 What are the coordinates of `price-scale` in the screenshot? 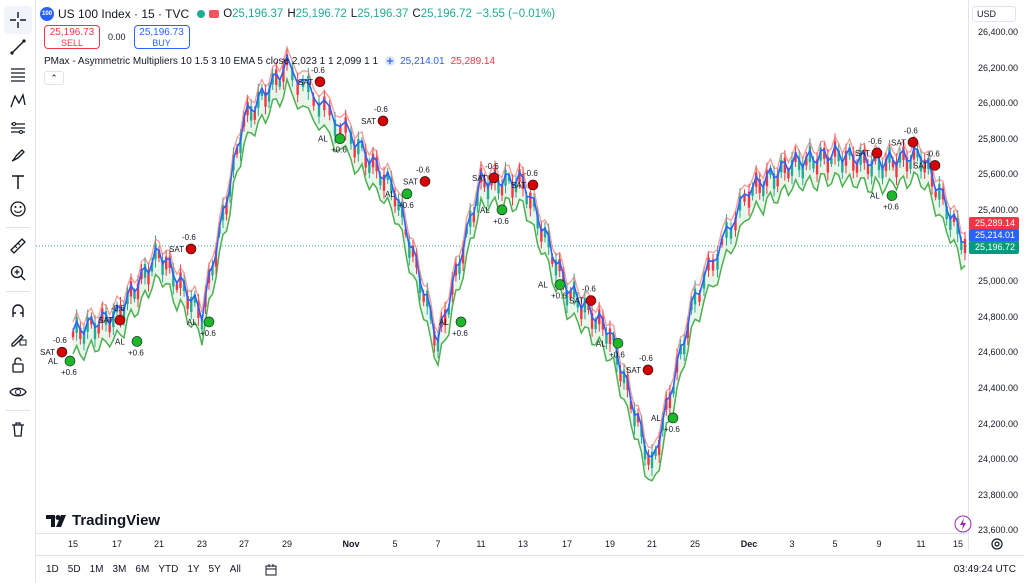 It's located at (996, 275).